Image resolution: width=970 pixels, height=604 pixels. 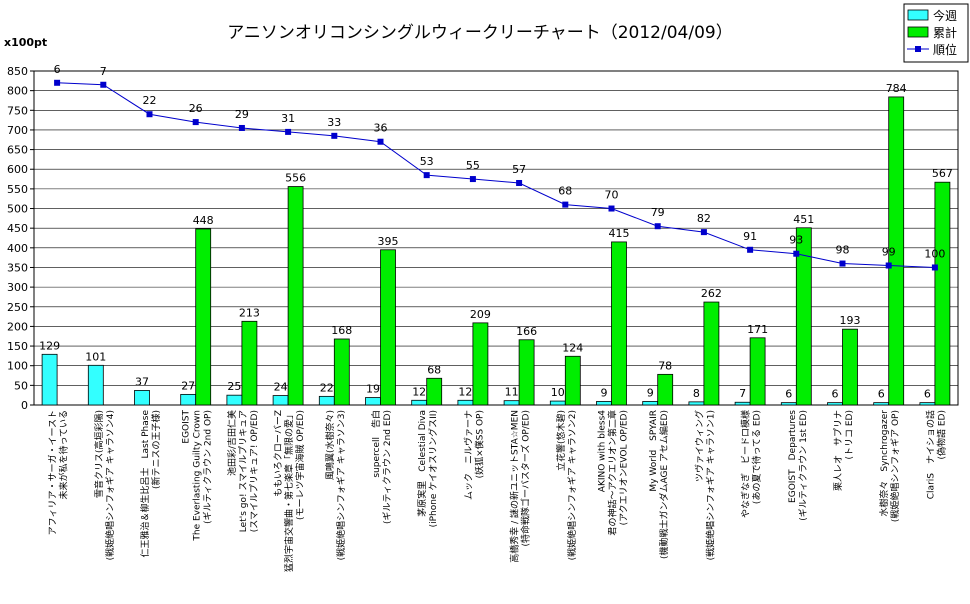 What do you see at coordinates (619, 233) in the screenshot?
I see `bar-total-label: 415` at bounding box center [619, 233].